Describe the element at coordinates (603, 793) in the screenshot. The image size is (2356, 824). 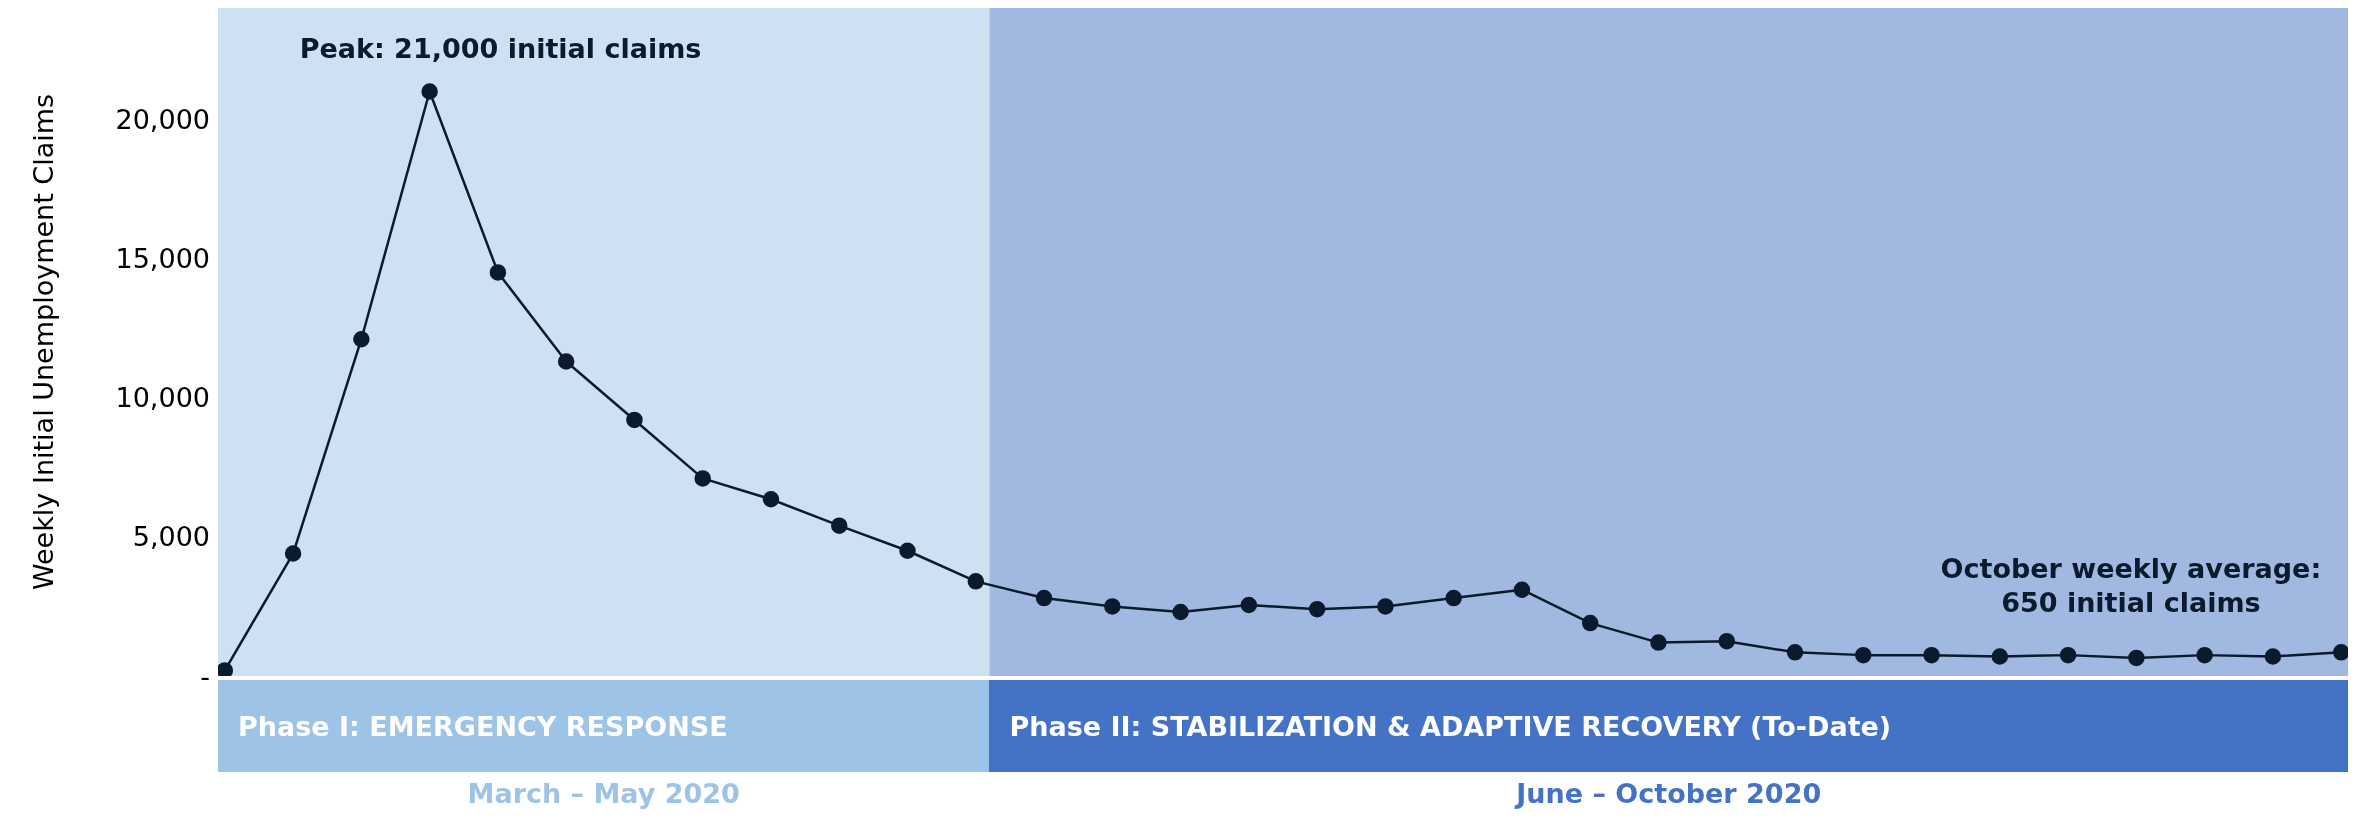
I see `text: March – May 2020` at that location.